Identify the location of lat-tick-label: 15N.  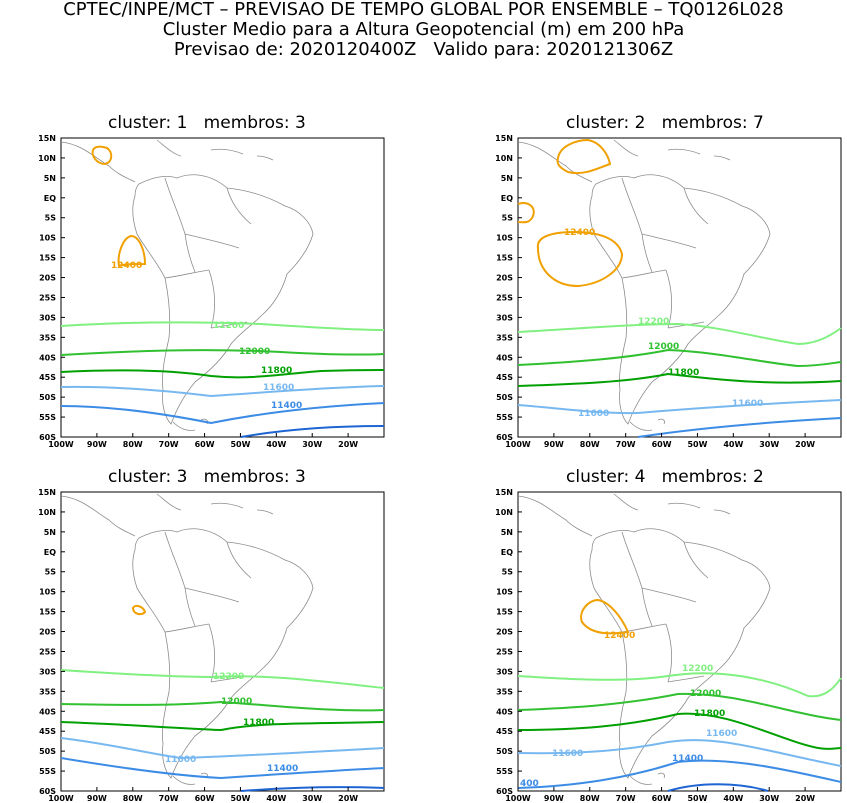
(47, 492).